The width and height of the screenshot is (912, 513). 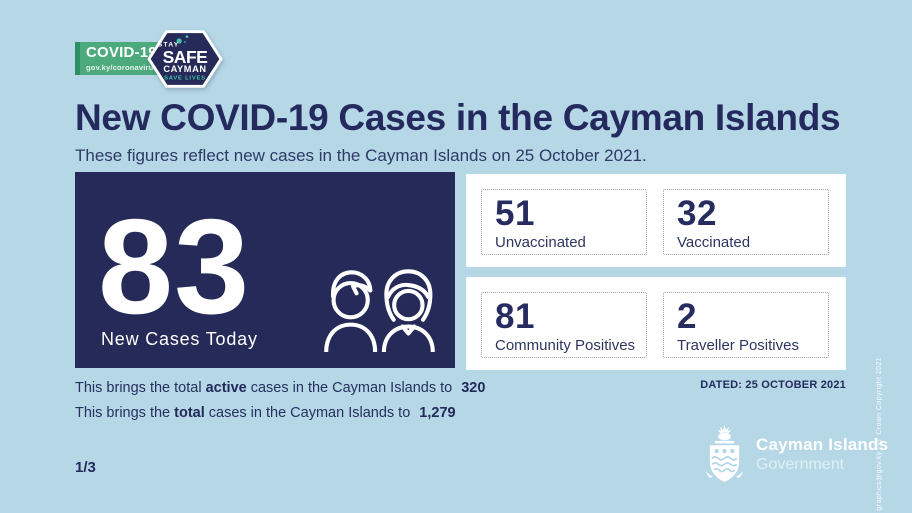 I want to click on covid-badge-text: COVID-19 gov.ky/coronavirus, so click(x=116, y=58).